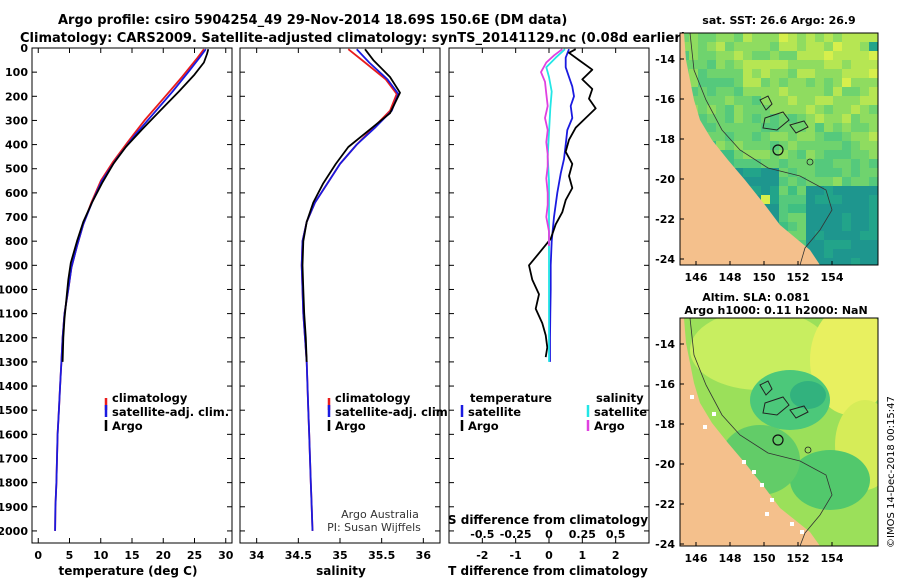 This screenshot has width=900, height=580. What do you see at coordinates (747, 464) in the screenshot?
I see `sla-missing-cells` at bounding box center [747, 464].